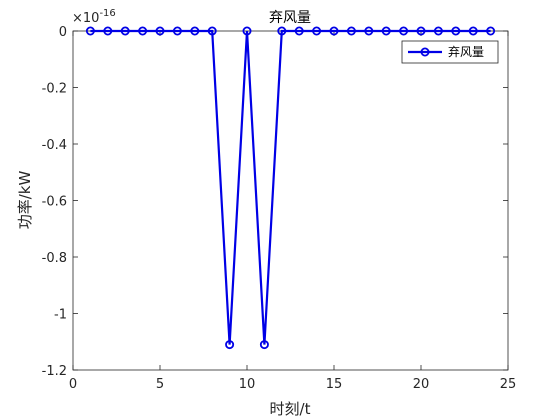 This screenshot has height=420, width=560. I want to click on x-tick-label: 15, so click(334, 384).